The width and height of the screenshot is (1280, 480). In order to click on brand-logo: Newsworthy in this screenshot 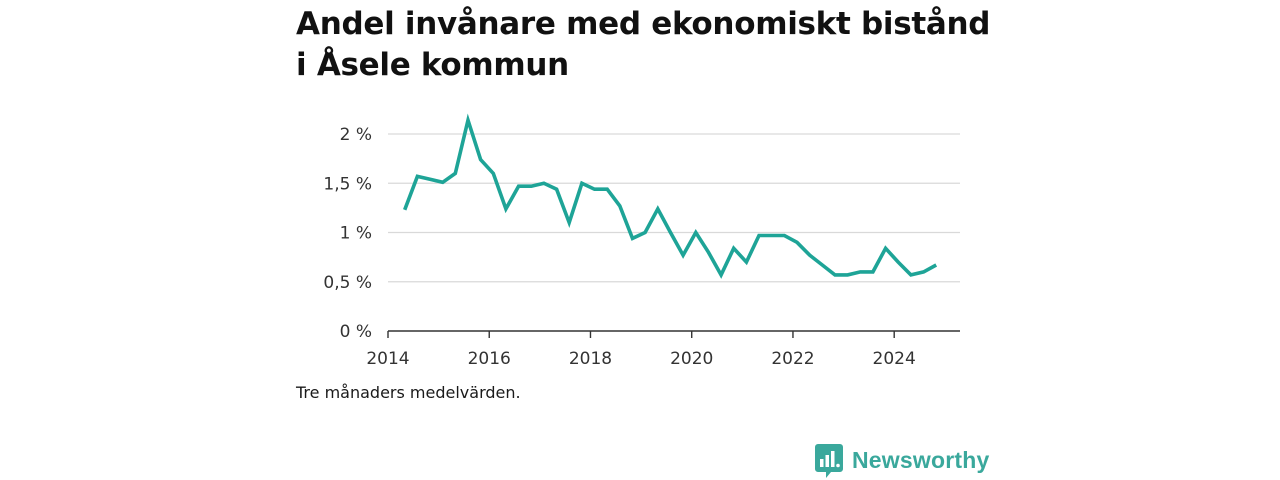, I will do `click(902, 462)`.